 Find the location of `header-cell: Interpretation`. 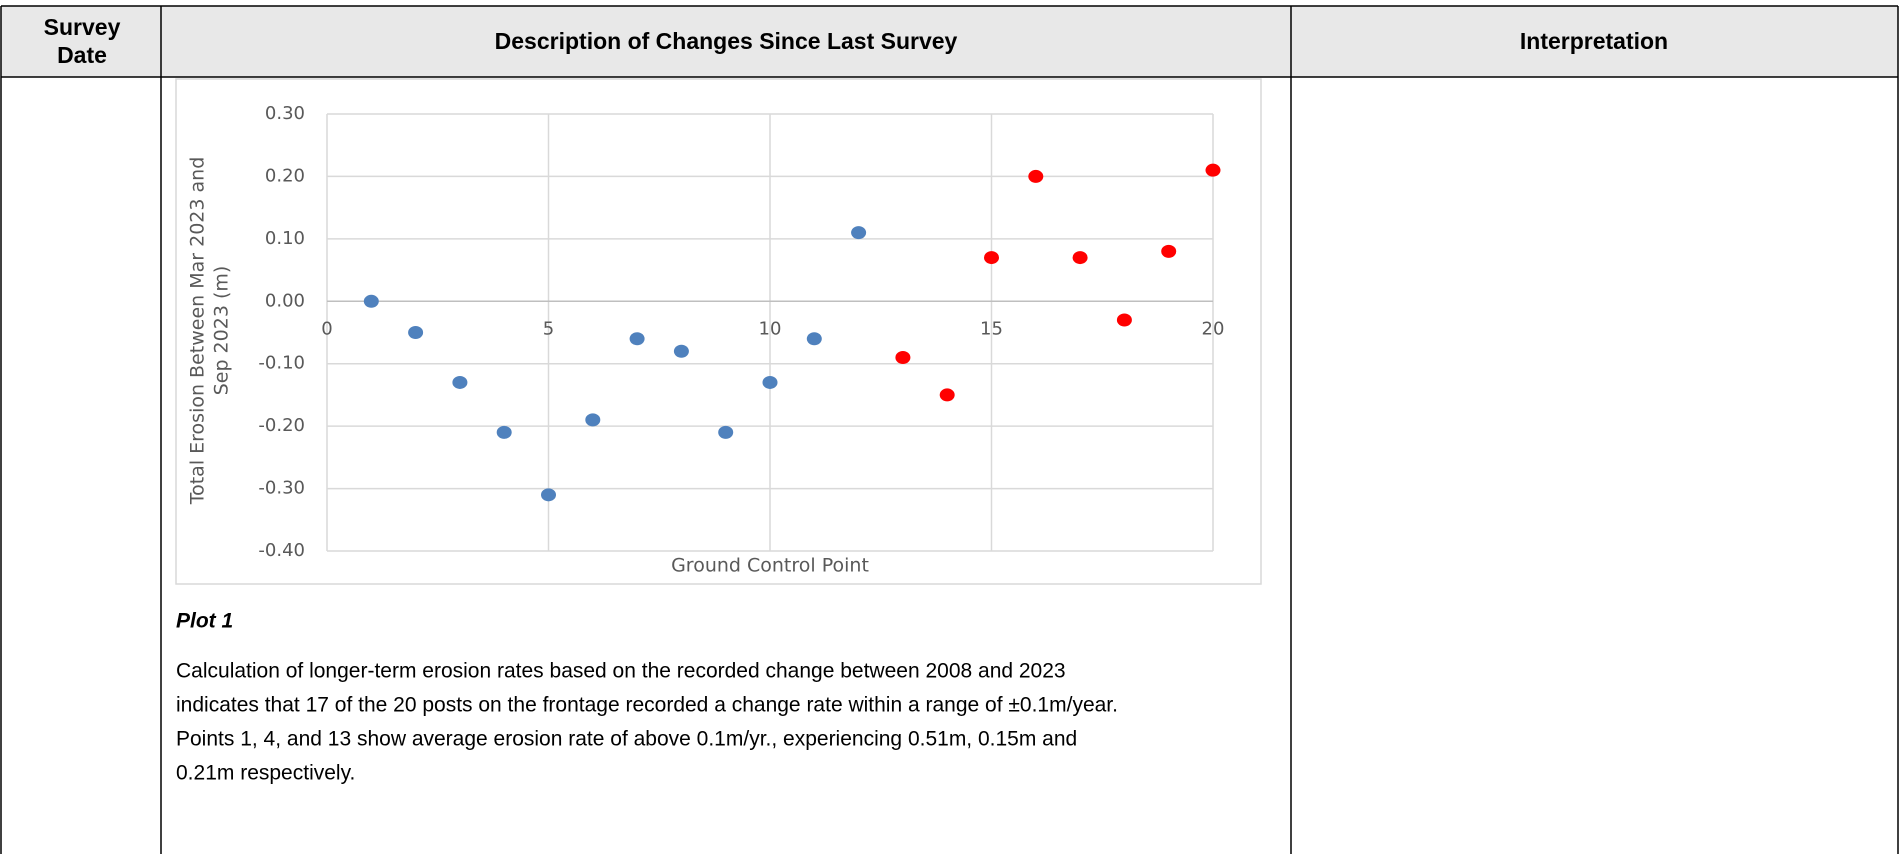

header-cell: Interpretation is located at coordinates (1594, 41).